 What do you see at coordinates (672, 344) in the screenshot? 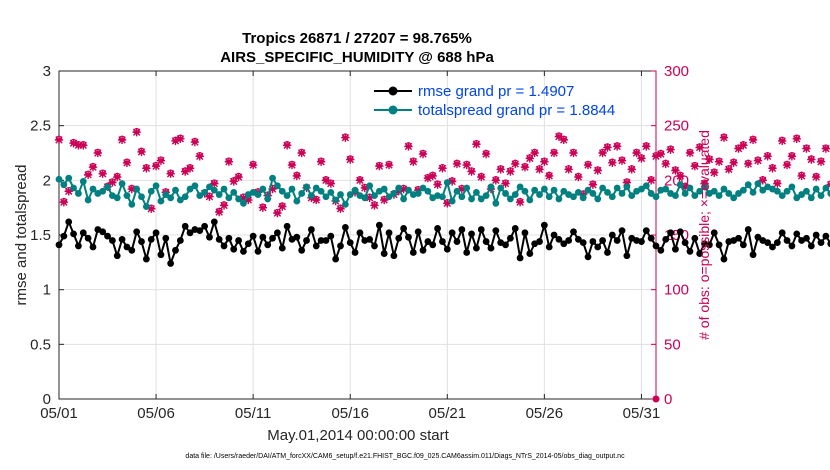
I see `y2-tick-label: 50` at bounding box center [672, 344].